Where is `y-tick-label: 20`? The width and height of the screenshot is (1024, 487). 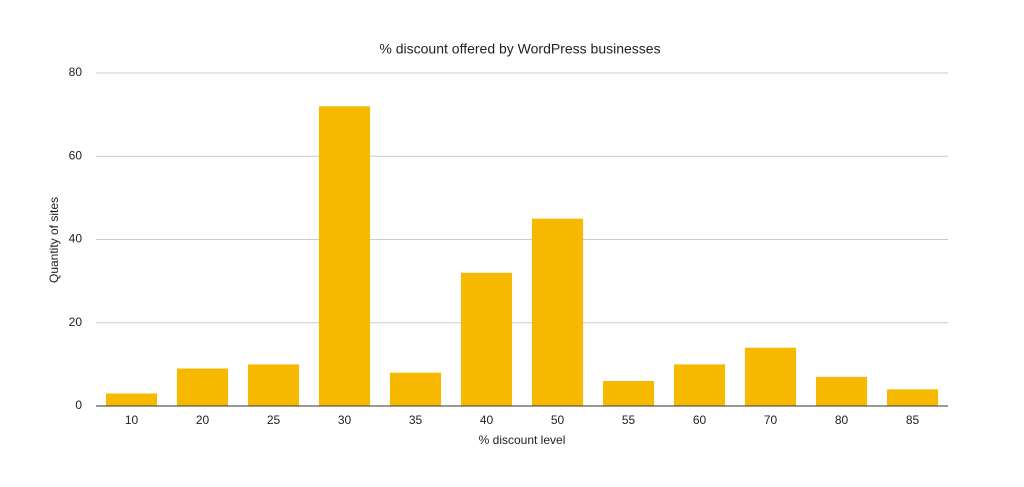 y-tick-label: 20 is located at coordinates (76, 322).